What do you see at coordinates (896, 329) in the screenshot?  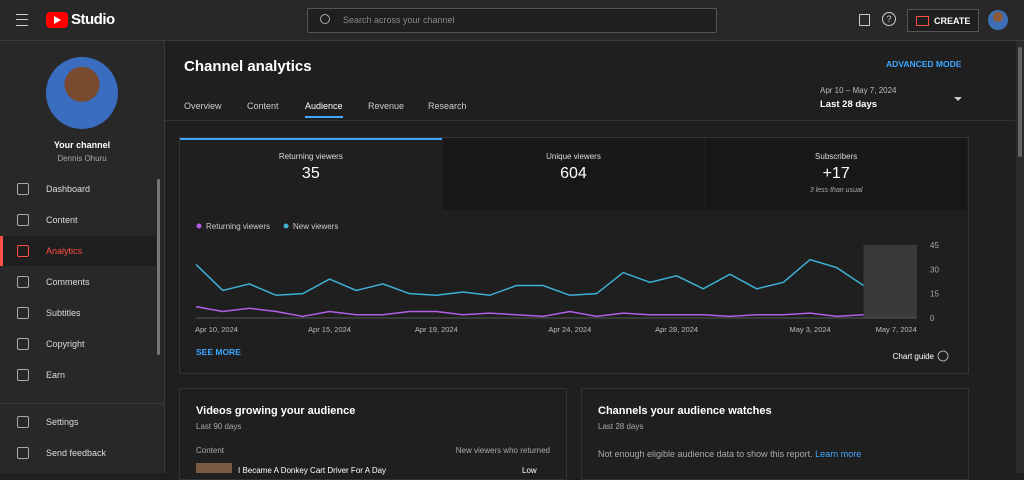 I see `x-tick-label: May 7, 2024` at bounding box center [896, 329].